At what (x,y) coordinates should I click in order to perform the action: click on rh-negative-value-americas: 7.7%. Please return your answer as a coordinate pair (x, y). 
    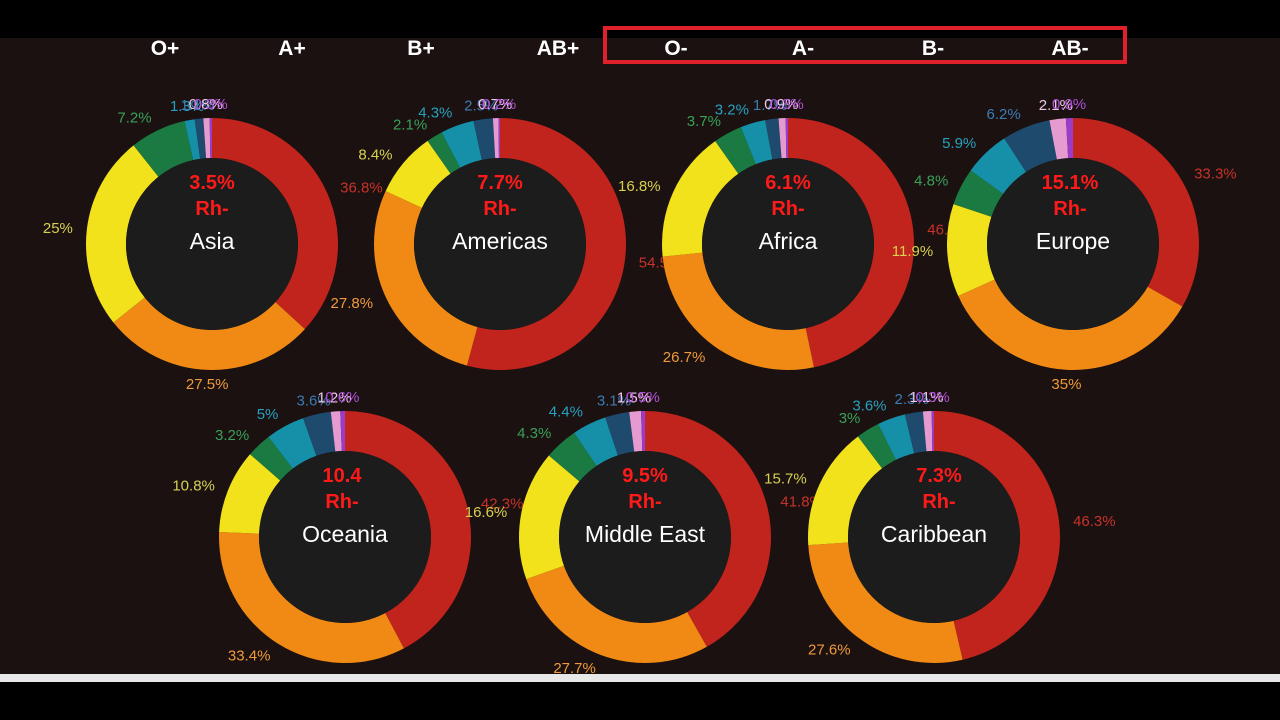
    Looking at the image, I should click on (500, 183).